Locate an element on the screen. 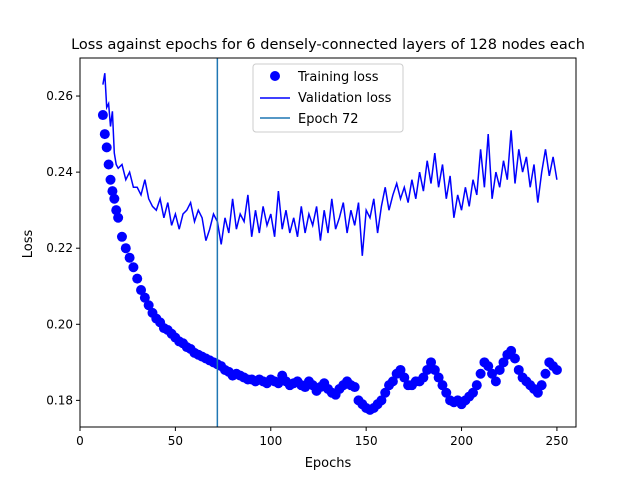  y-tick-label: 0.24 is located at coordinates (59, 172).